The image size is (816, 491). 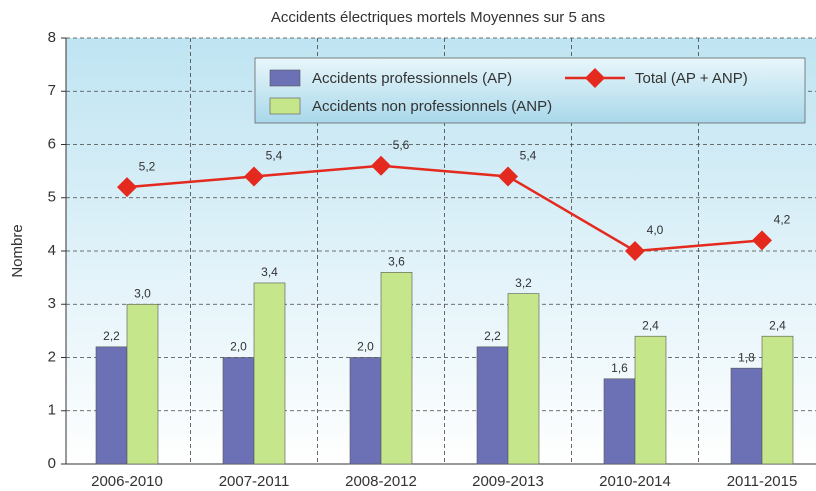 I want to click on legend-label: Accidents non professionnels (ANP), so click(x=432, y=106).